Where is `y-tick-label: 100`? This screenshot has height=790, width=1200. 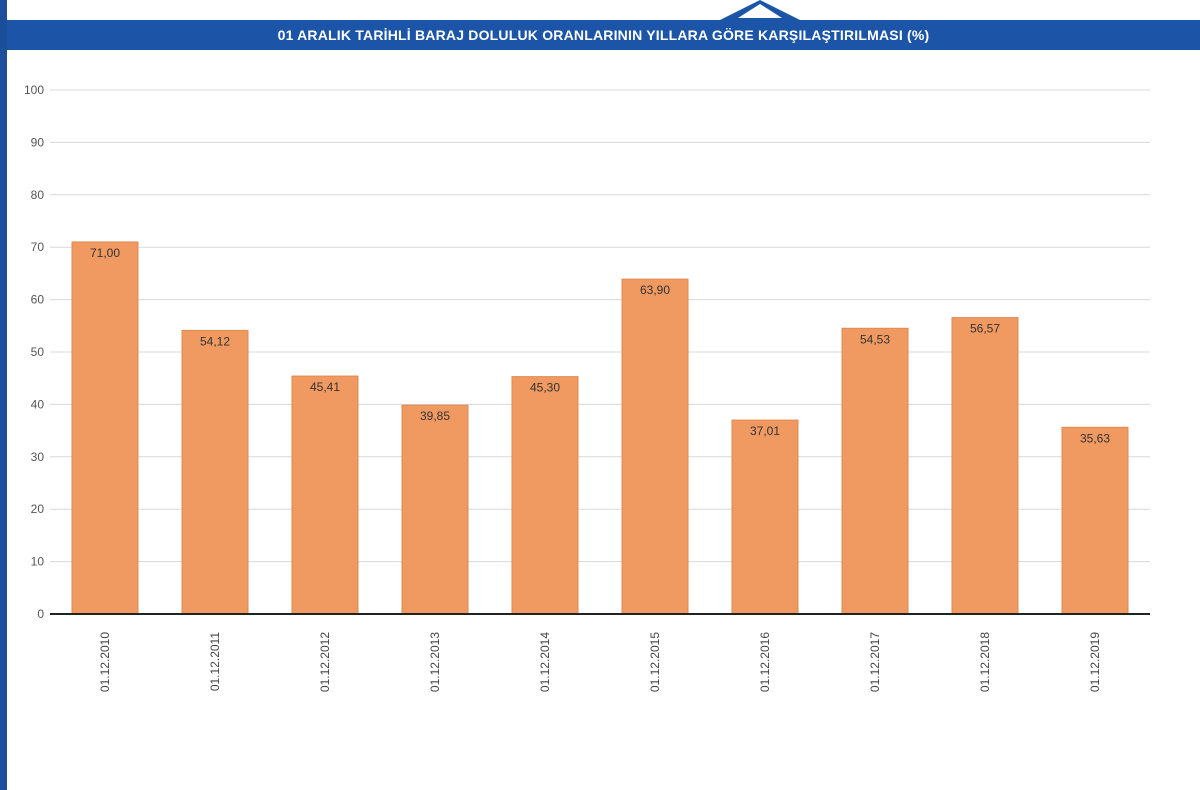 y-tick-label: 100 is located at coordinates (34, 90).